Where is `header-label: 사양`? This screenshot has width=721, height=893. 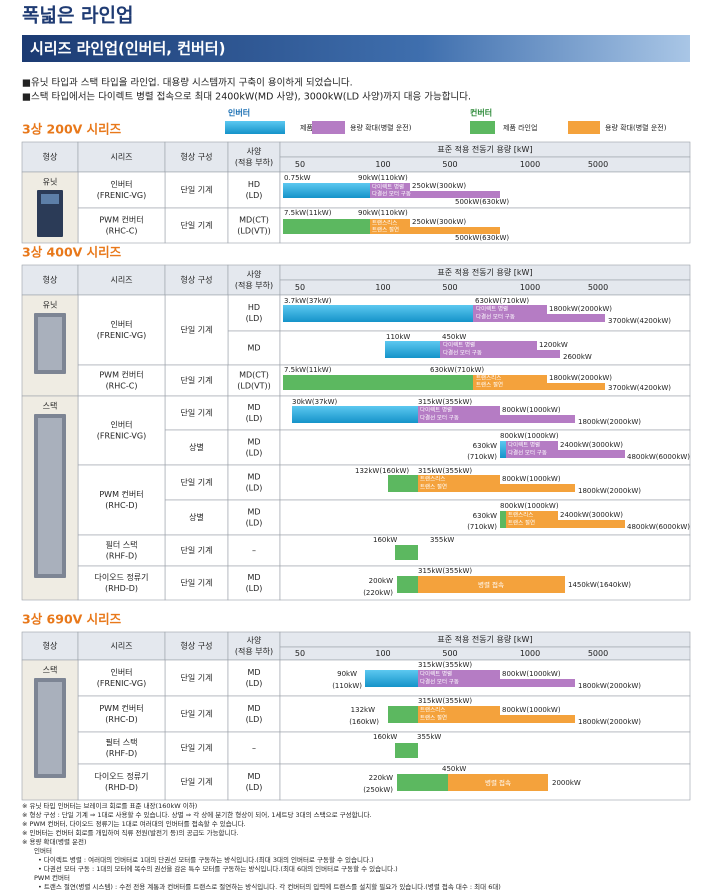
header-label: 사양 is located at coordinates (254, 151).